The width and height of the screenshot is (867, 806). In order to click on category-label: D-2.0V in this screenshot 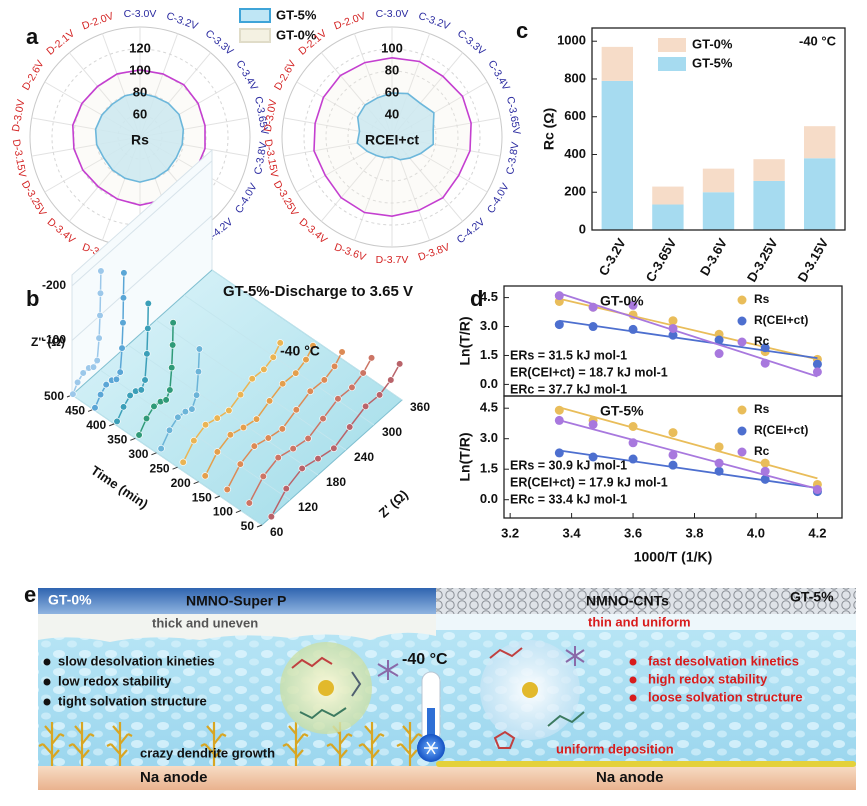, I will do `click(349, 21)`.